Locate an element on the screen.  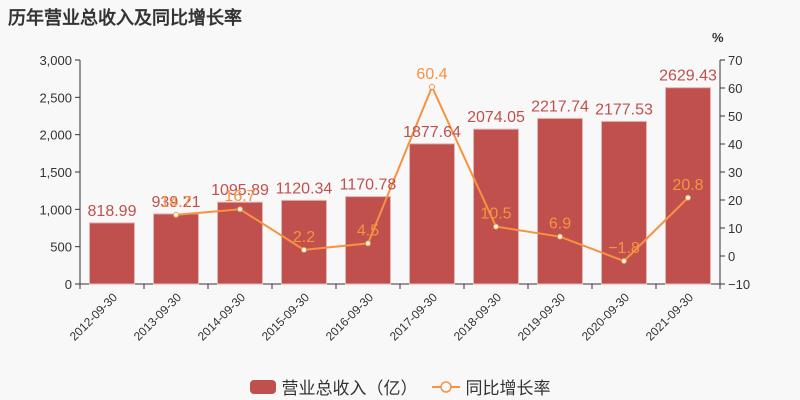
growth-value-label: 60.4 is located at coordinates (431, 74).